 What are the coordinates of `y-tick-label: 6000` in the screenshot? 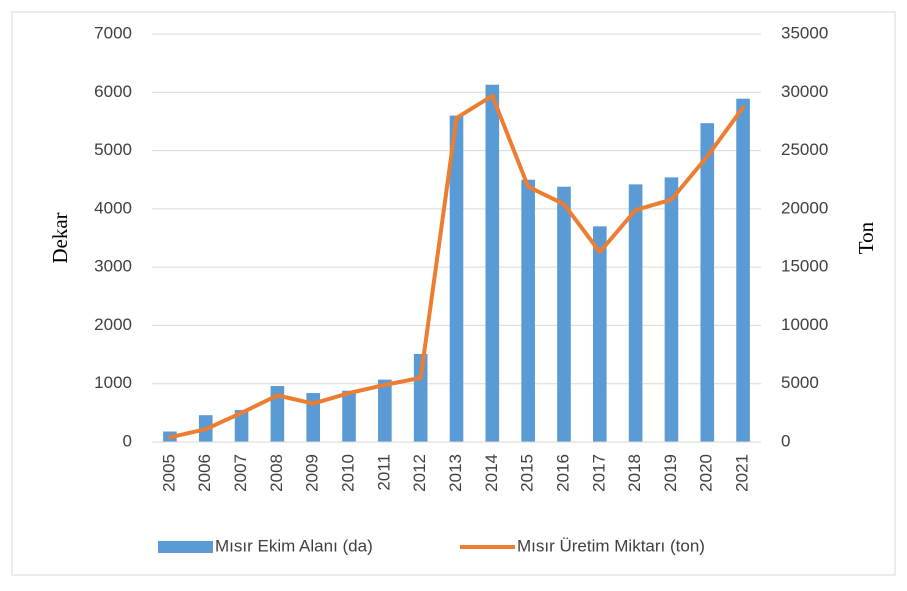 It's located at (113, 91).